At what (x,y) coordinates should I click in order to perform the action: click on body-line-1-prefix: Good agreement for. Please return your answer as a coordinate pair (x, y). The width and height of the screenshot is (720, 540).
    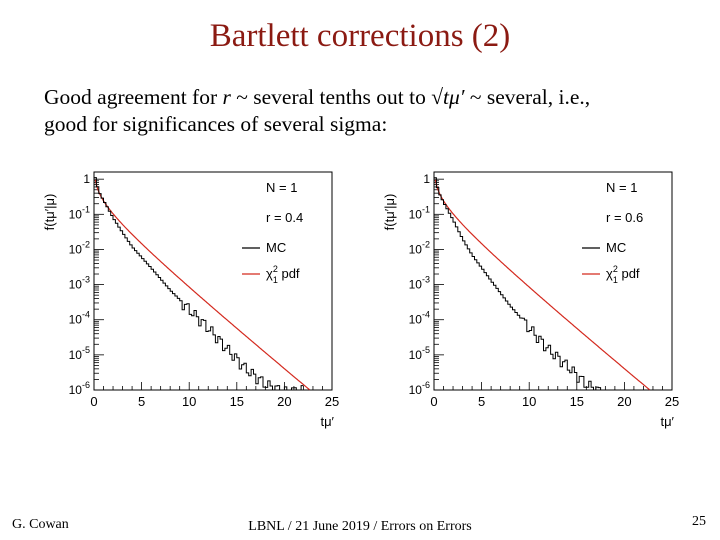
    Looking at the image, I should click on (133, 97).